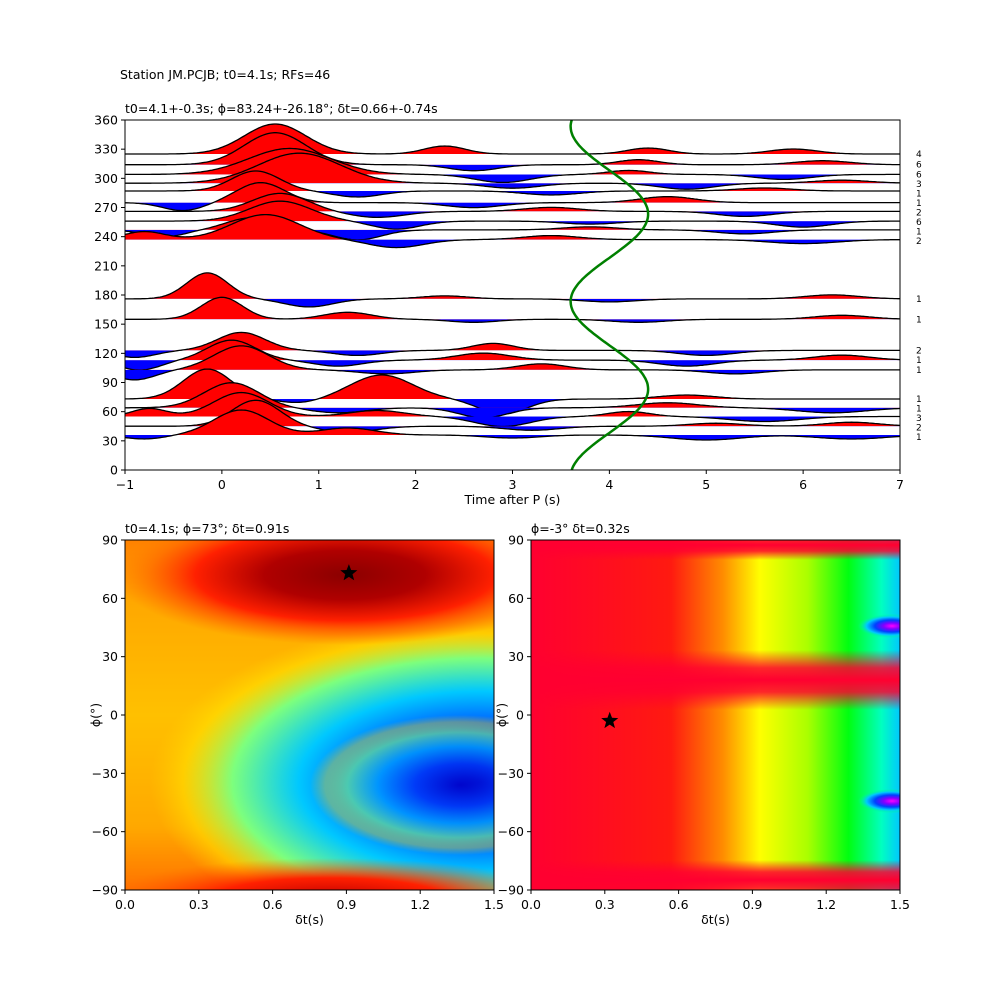  I want to click on h1-y-tick-label: 0, so click(114, 715).